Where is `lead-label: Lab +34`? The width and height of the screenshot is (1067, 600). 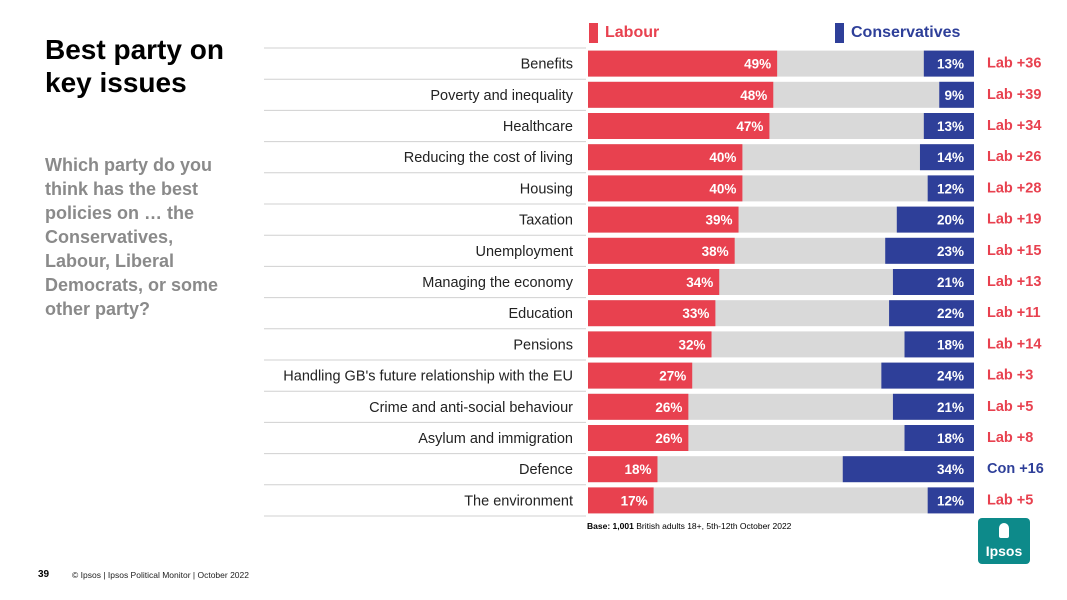 lead-label: Lab +34 is located at coordinates (1014, 126).